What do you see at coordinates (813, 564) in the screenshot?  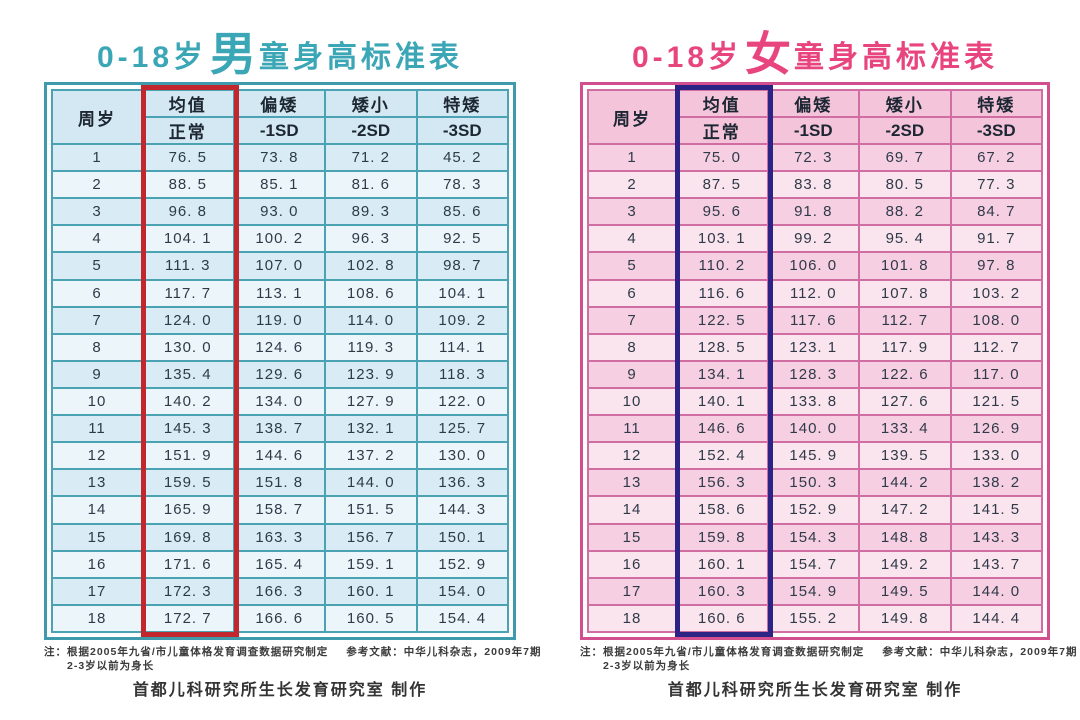 I see `minus-1sd-cell: 154. 7` at bounding box center [813, 564].